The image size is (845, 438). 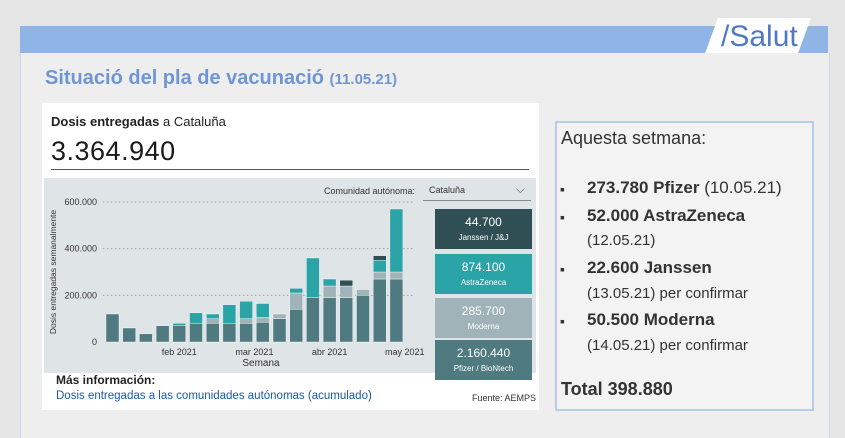 I want to click on weekly-item-moderna-date: (14.05.21) per confirmar, so click(x=667, y=345).